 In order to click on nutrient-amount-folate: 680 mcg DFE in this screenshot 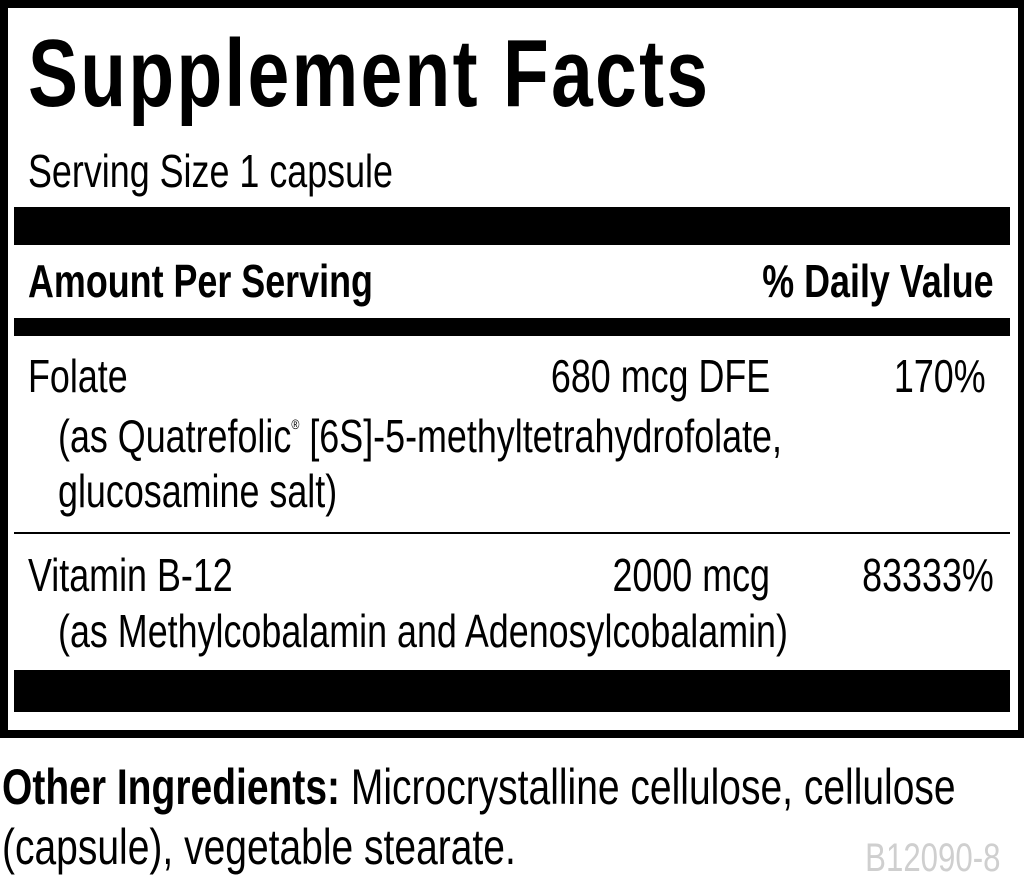, I will do `click(660, 376)`.